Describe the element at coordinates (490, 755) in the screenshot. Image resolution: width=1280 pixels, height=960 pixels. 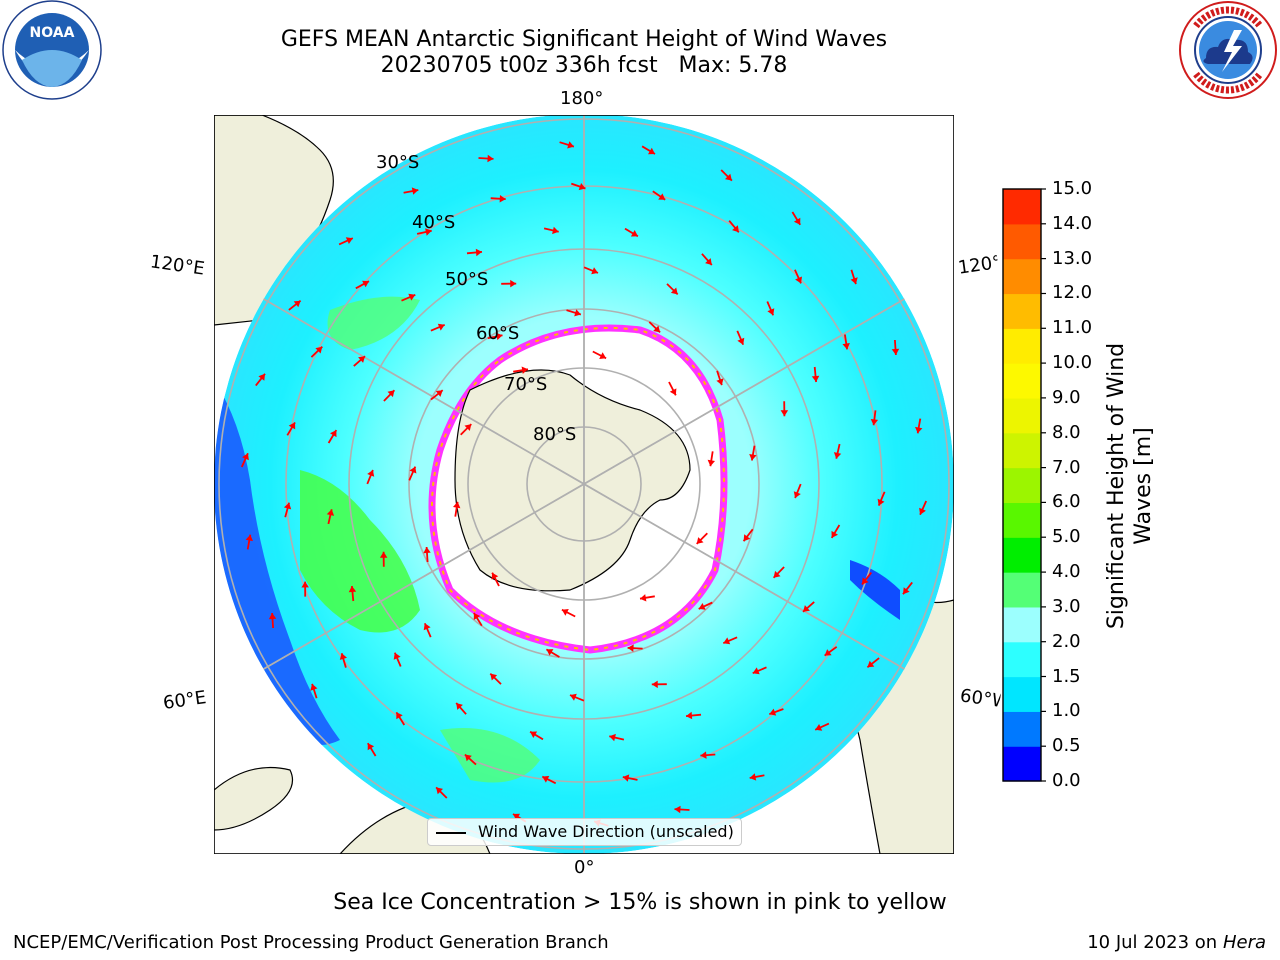
I see `moderate-wave-region-south` at that location.